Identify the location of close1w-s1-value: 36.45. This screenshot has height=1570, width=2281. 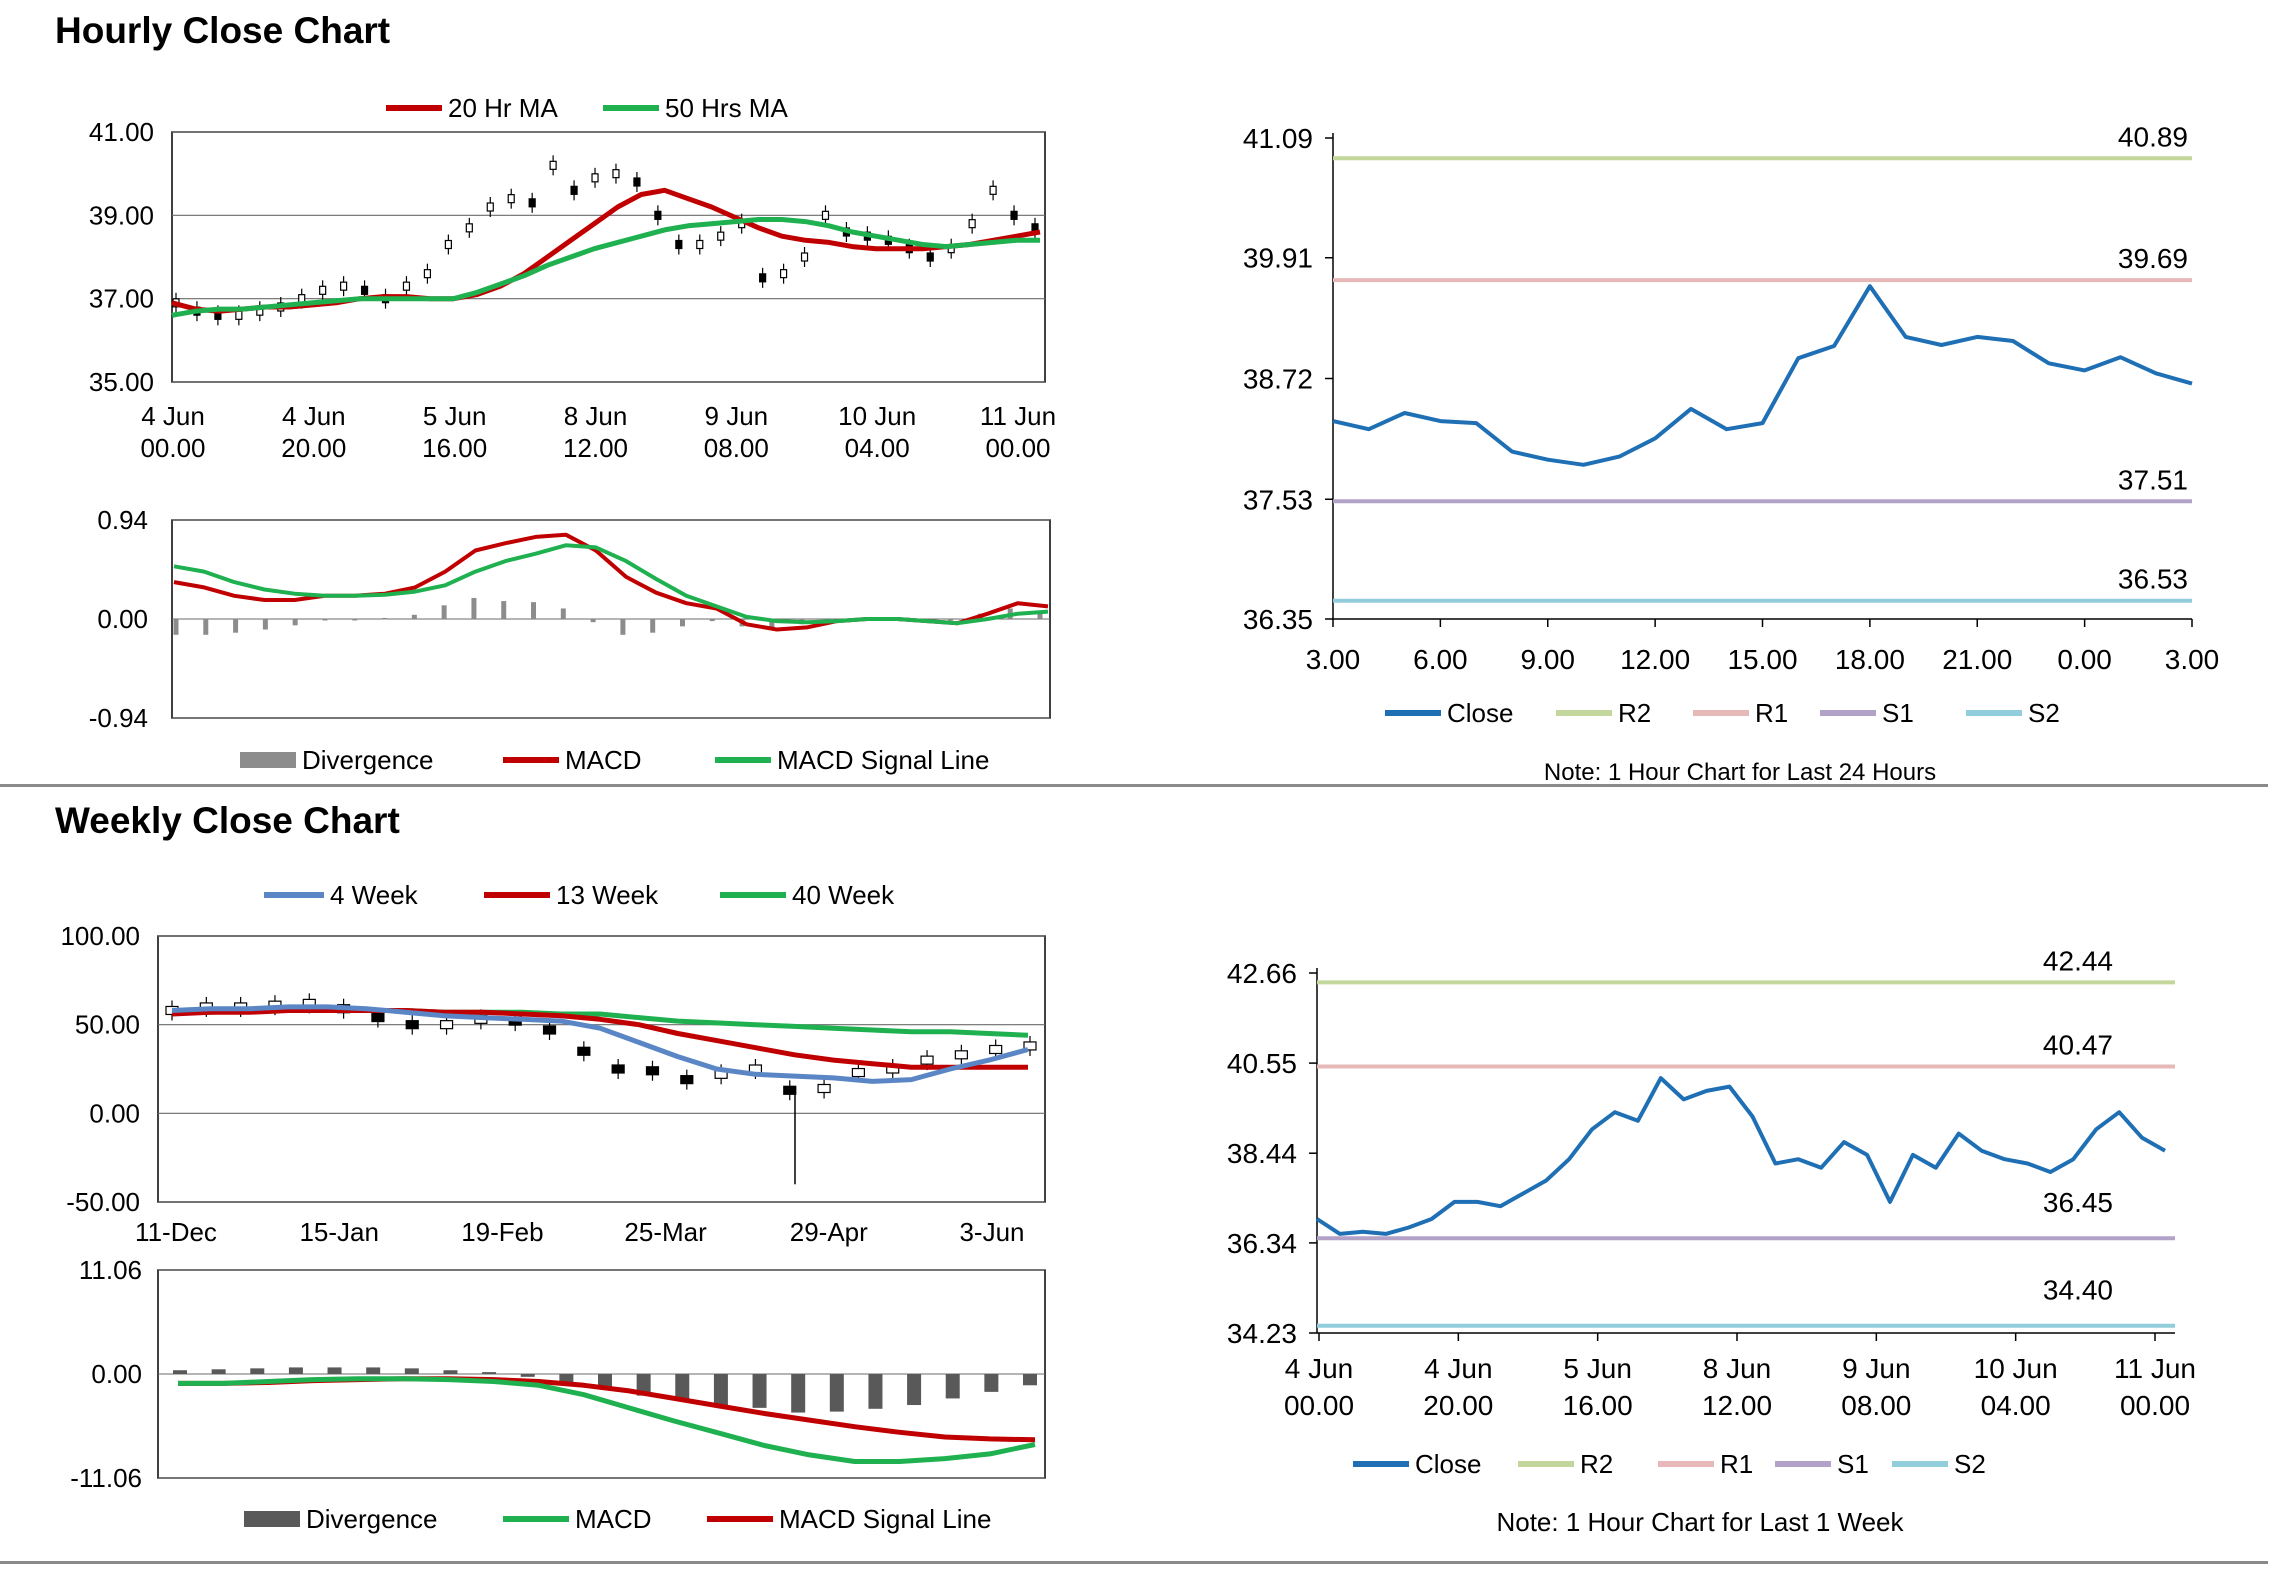
(2078, 1202).